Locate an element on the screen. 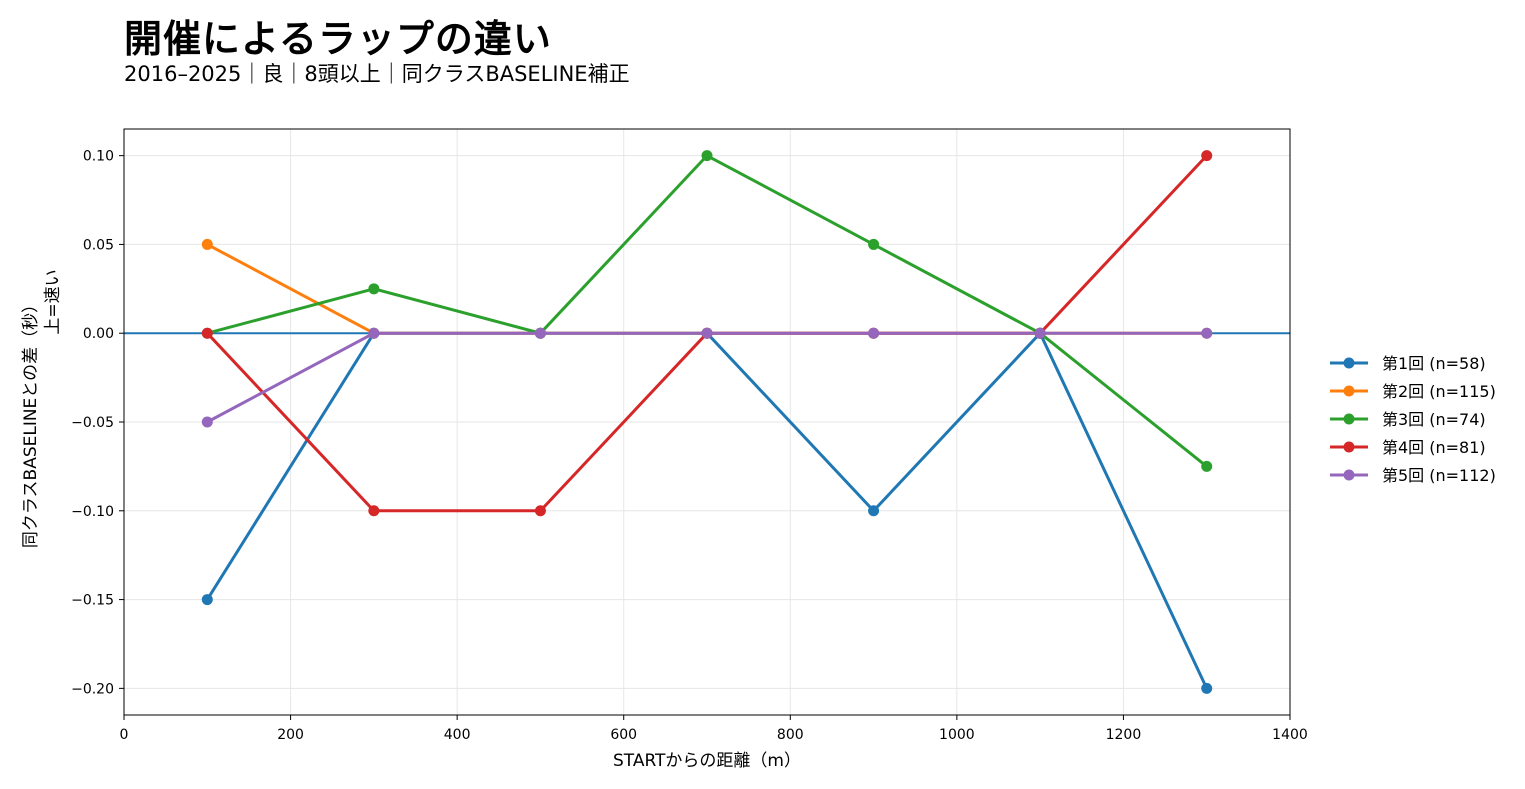 This screenshot has height=789, width=1525. legend-item: 第5回 (n=112) is located at coordinates (1413, 475).